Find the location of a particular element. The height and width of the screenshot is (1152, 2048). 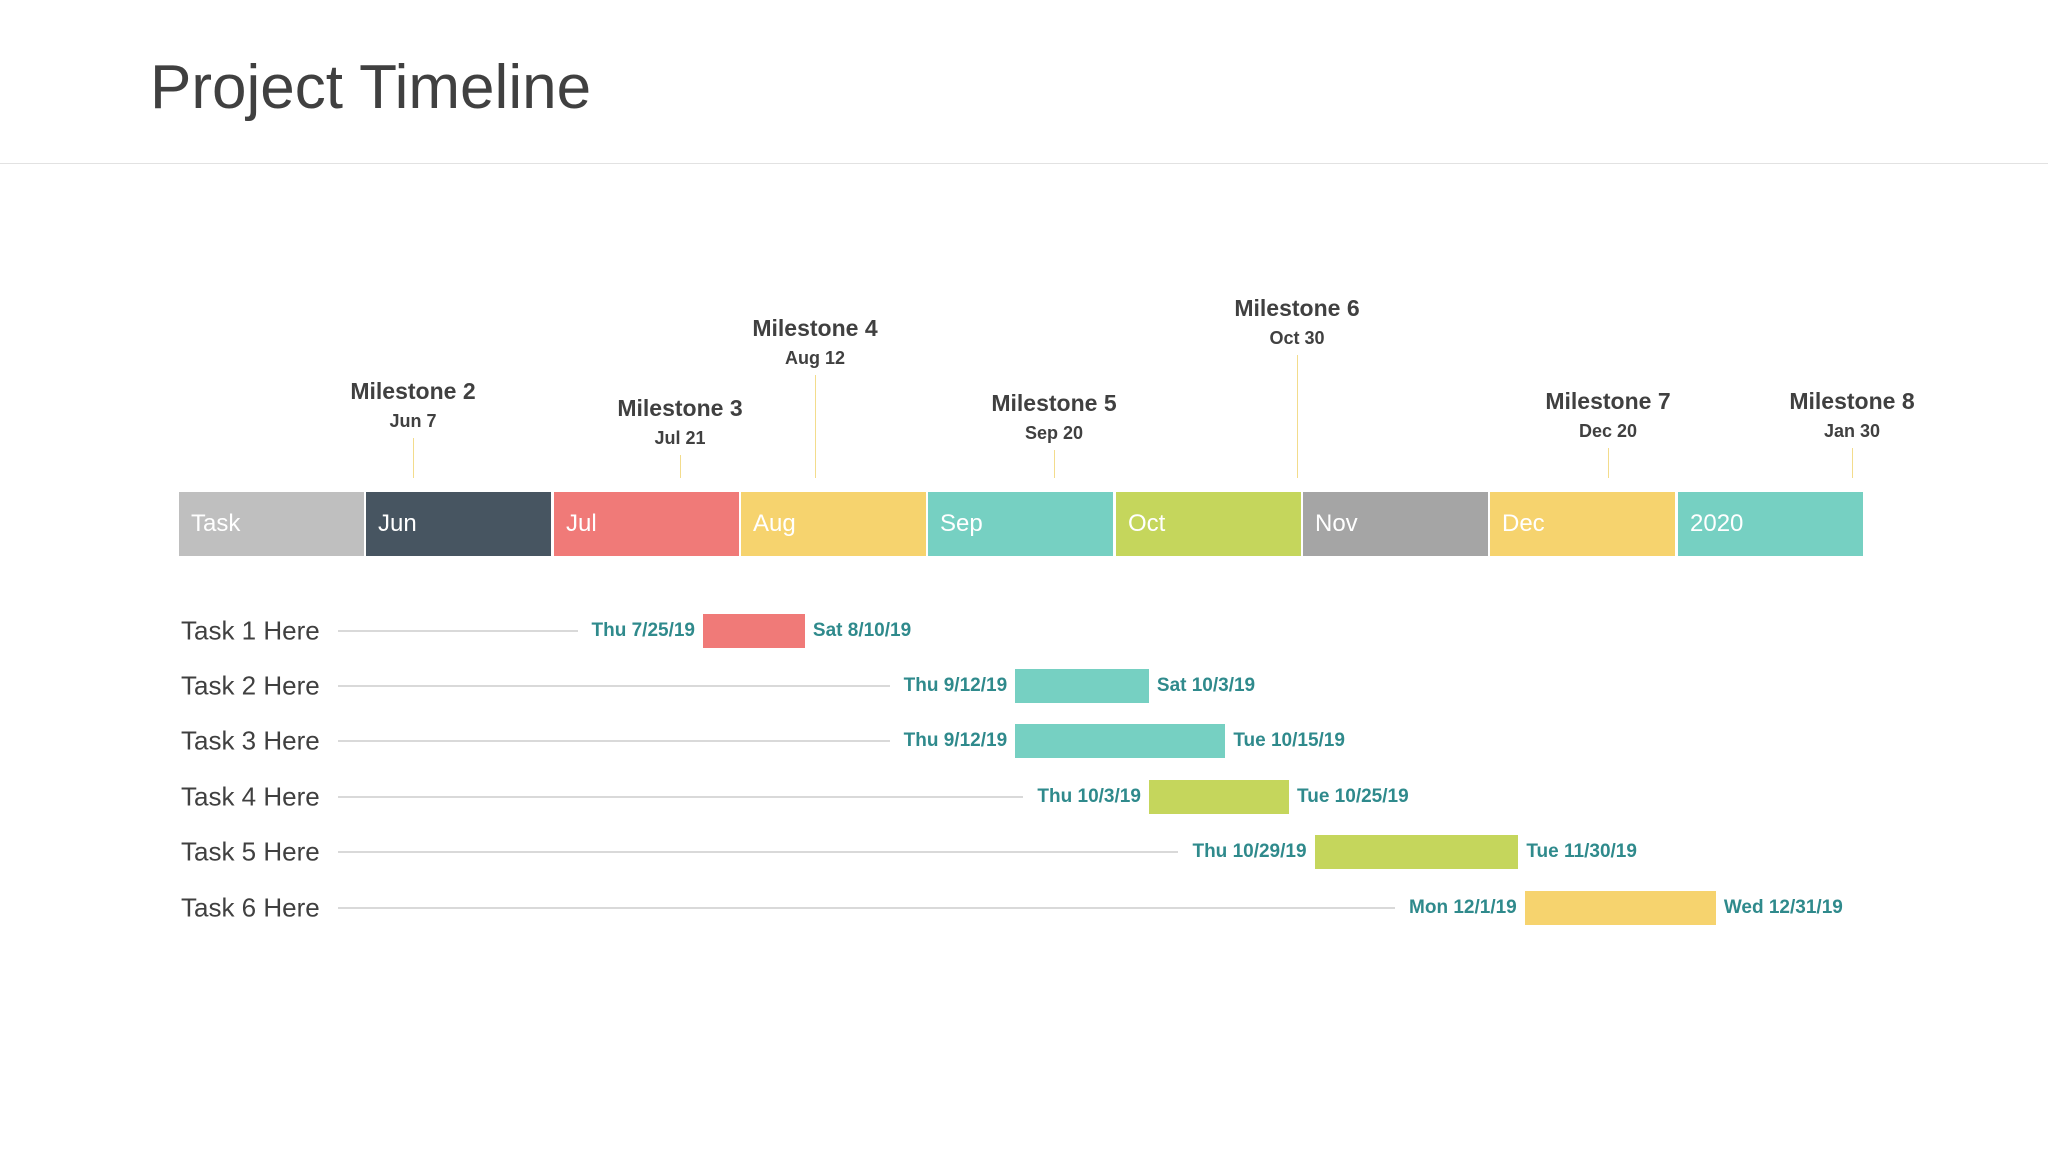

milestone: Milestone 4 Aug 12 is located at coordinates (814, 342).